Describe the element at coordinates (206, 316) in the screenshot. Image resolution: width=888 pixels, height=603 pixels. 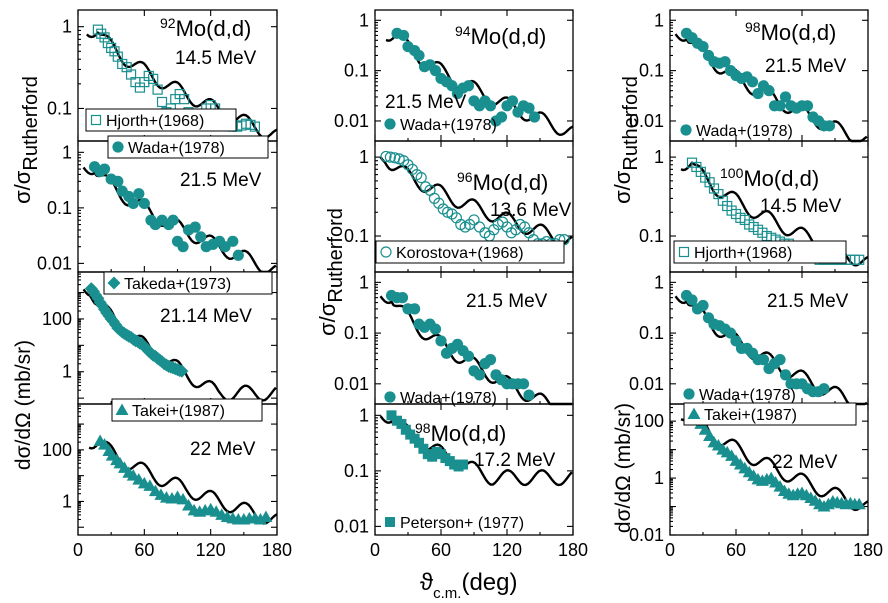
I see `energy-label: 21.14 MeV` at that location.